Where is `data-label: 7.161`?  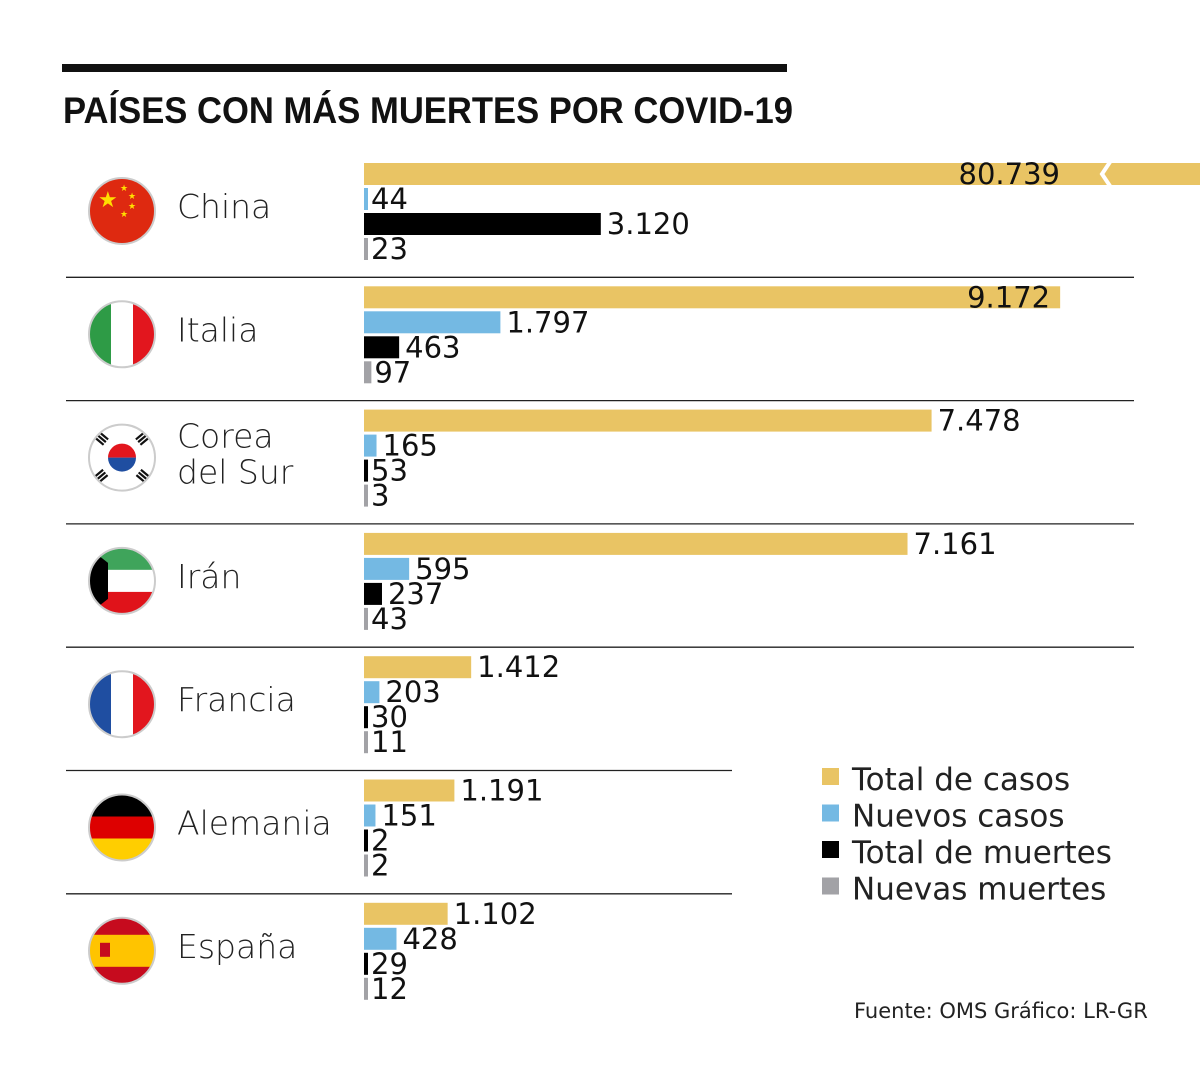
data-label: 7.161 is located at coordinates (955, 544).